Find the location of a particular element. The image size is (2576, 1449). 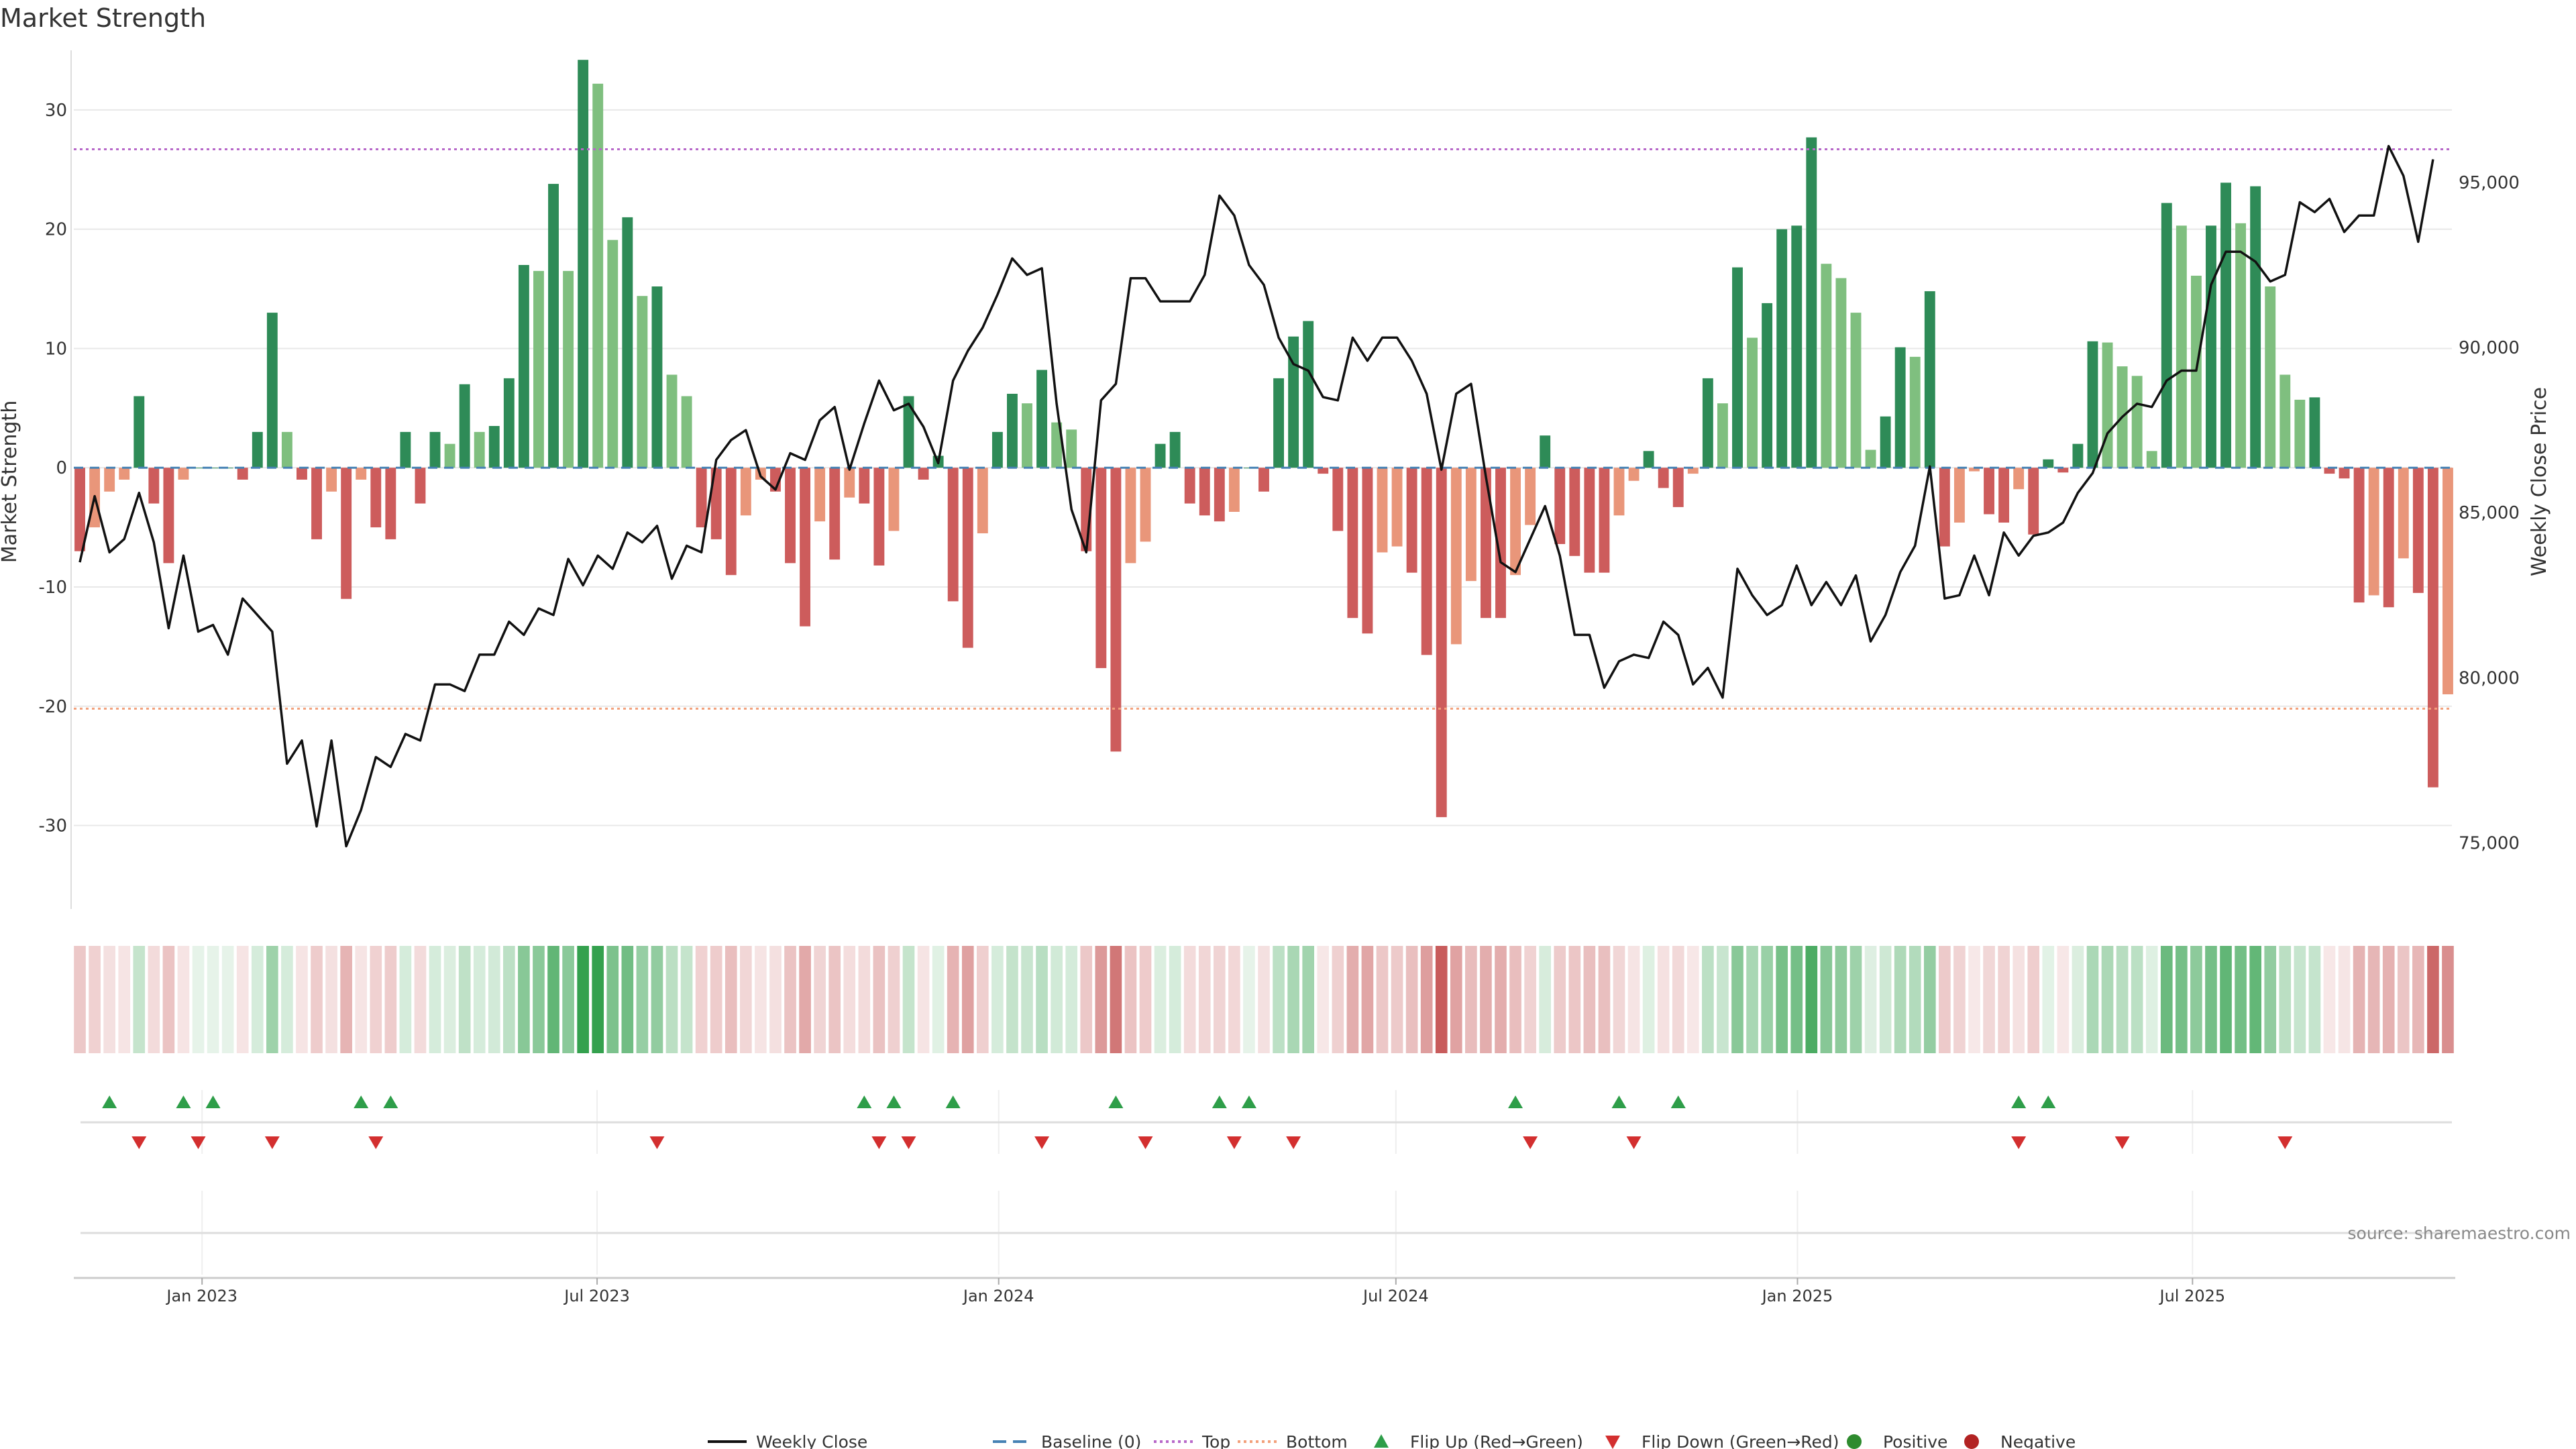

y2-tick-label: 75,000 is located at coordinates (2489, 844).